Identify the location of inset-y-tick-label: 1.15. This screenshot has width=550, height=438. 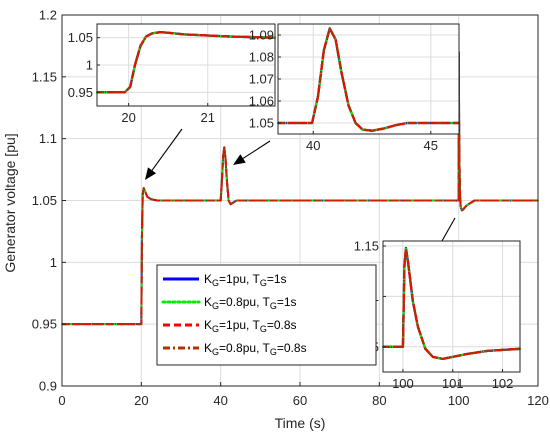
(366, 246).